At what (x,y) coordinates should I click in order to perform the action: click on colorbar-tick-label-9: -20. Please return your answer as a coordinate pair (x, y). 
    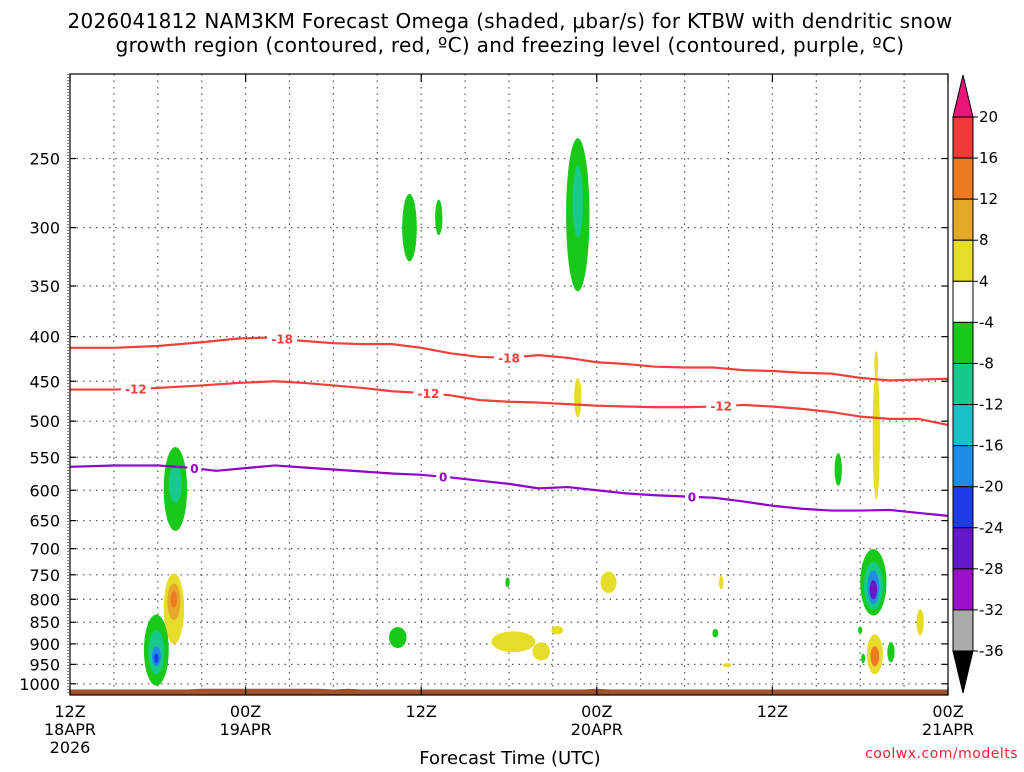
    Looking at the image, I should click on (991, 487).